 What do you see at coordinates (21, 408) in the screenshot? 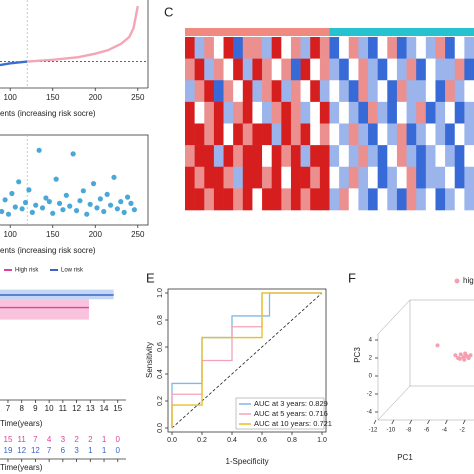
I see `x-tick-label: 8` at bounding box center [21, 408].